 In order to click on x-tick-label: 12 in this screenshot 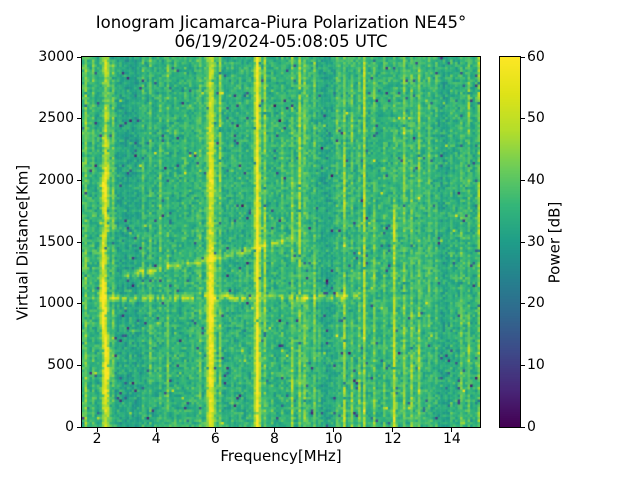, I will do `click(392, 439)`.